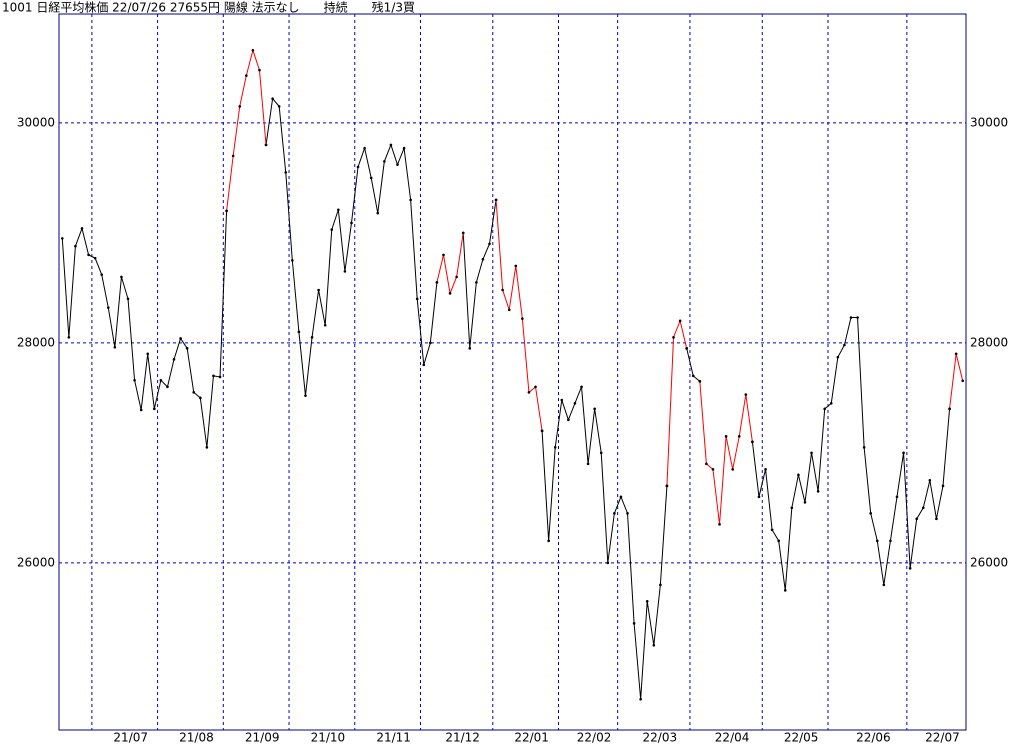  What do you see at coordinates (328, 738) in the screenshot?
I see `x-tick-label: 21/10` at bounding box center [328, 738].